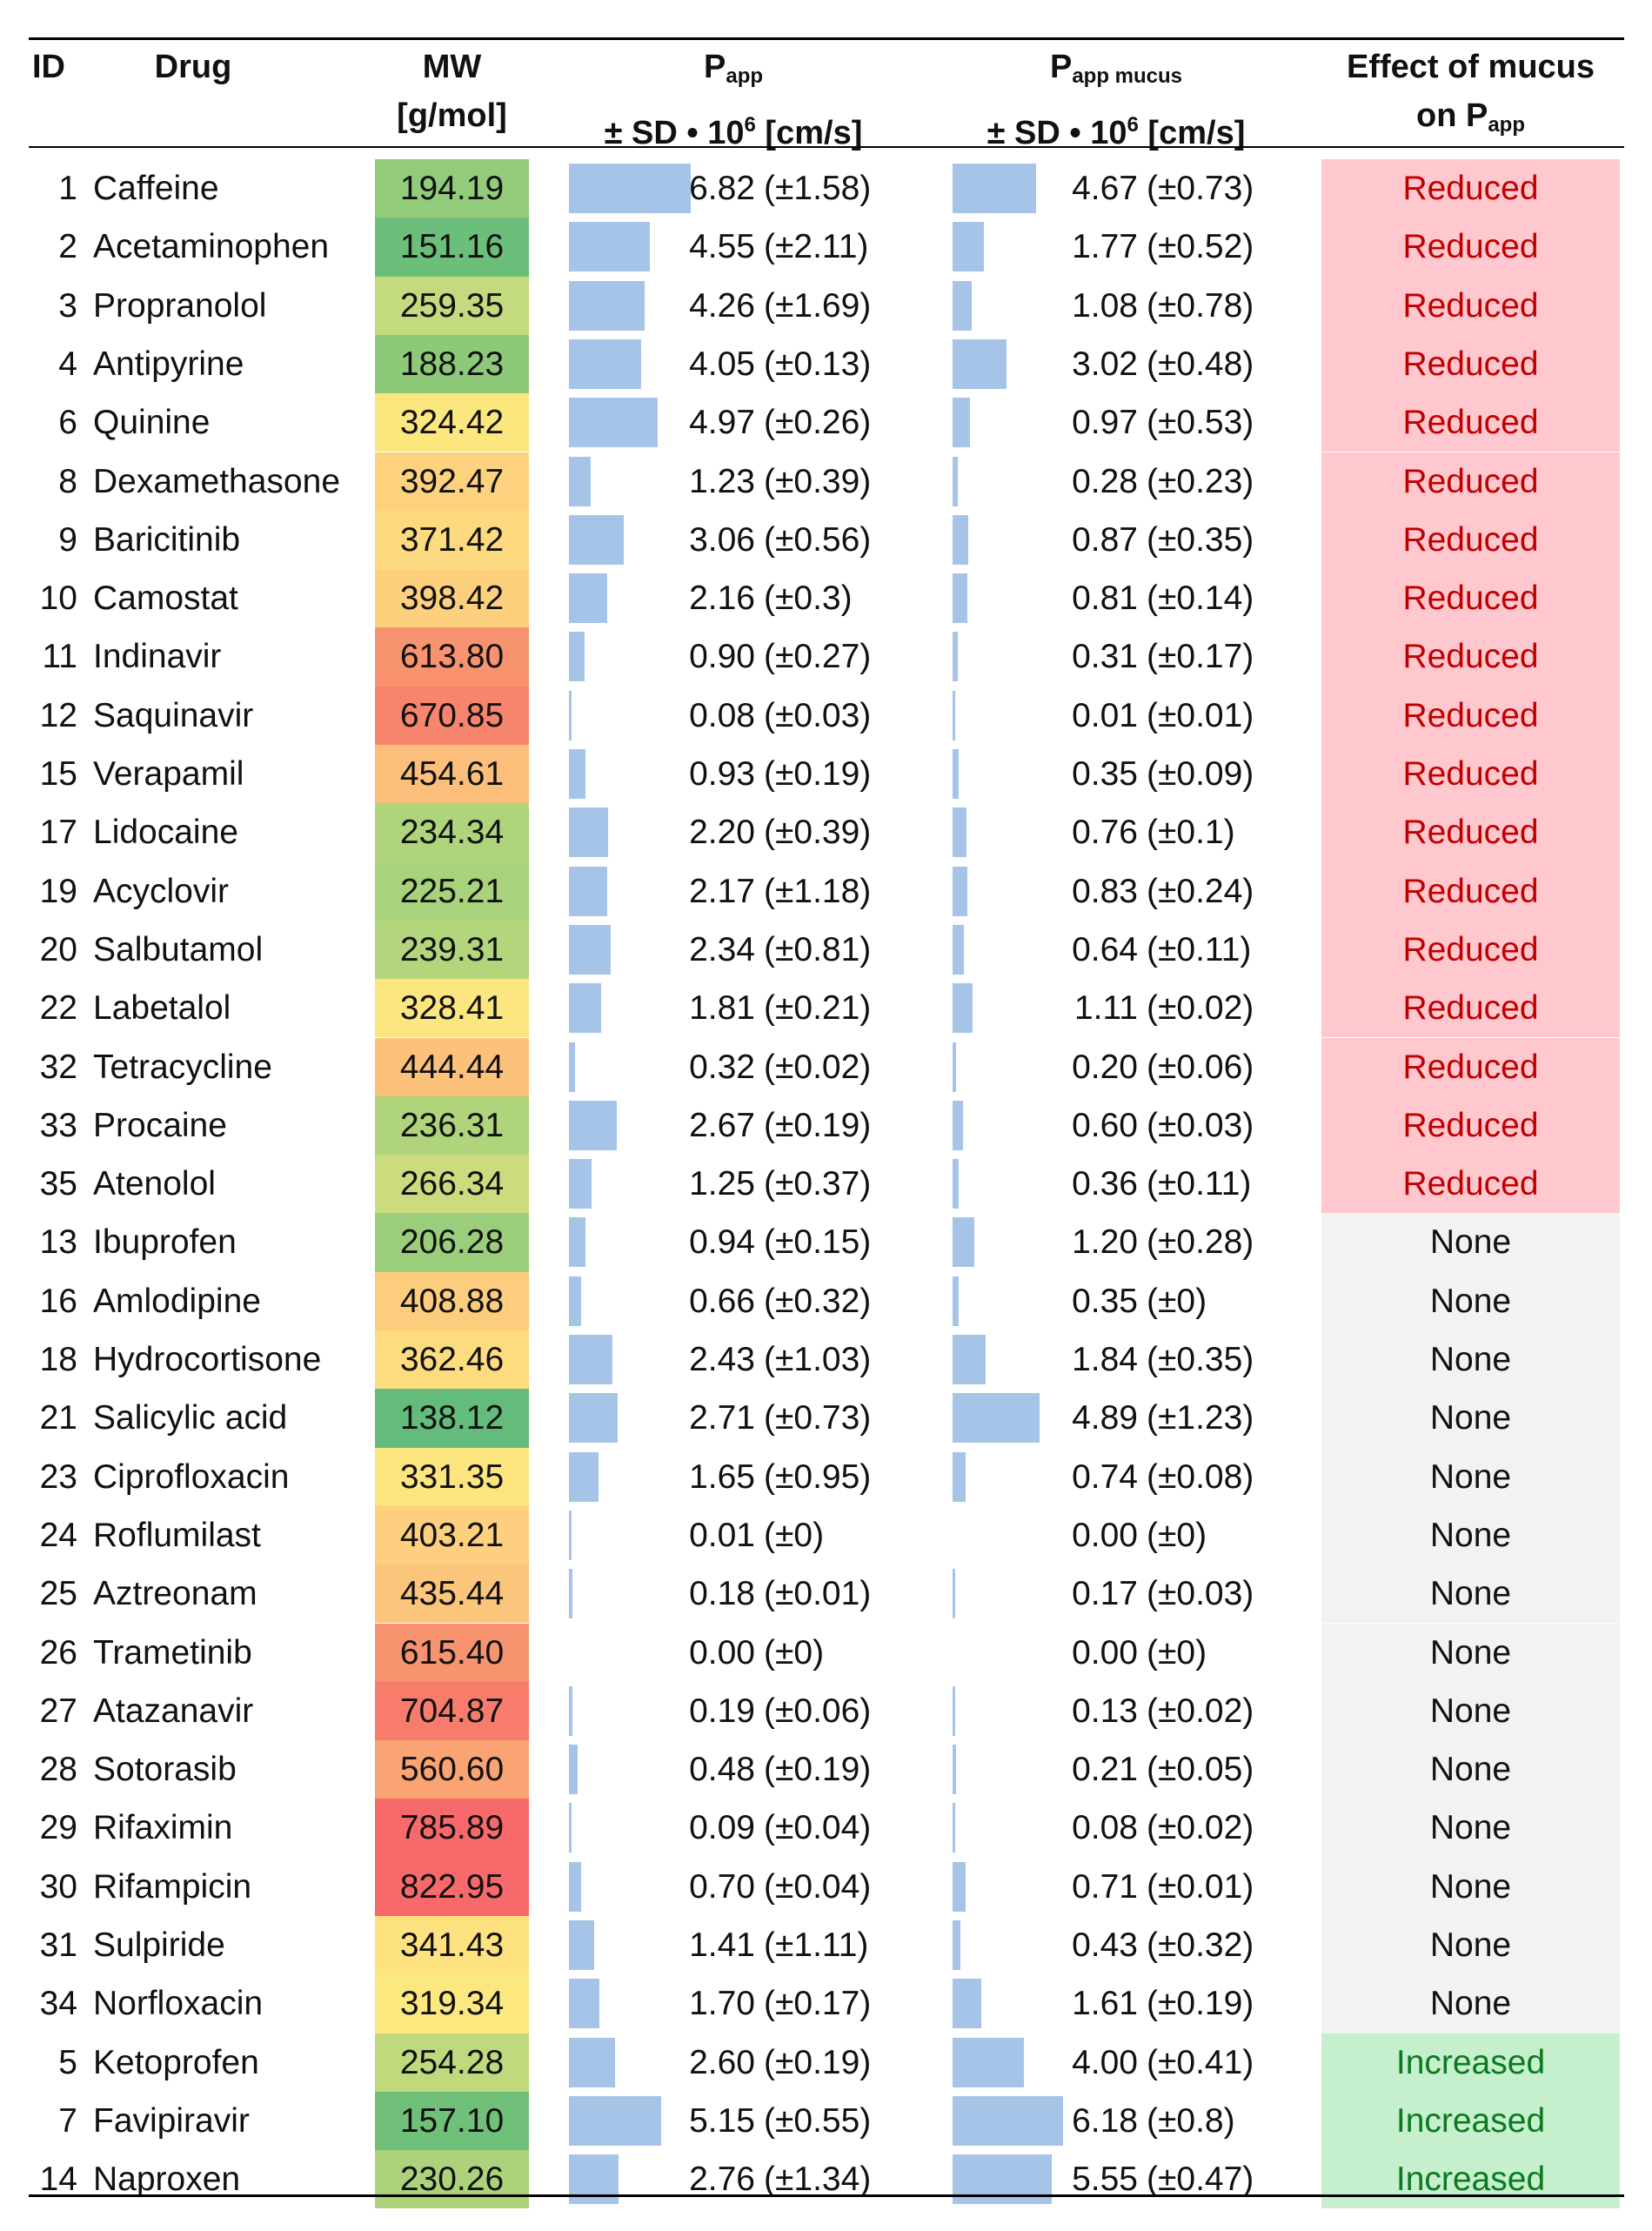  I want to click on cell-papp-mucus-value: 1.61, so click(1105, 2004).